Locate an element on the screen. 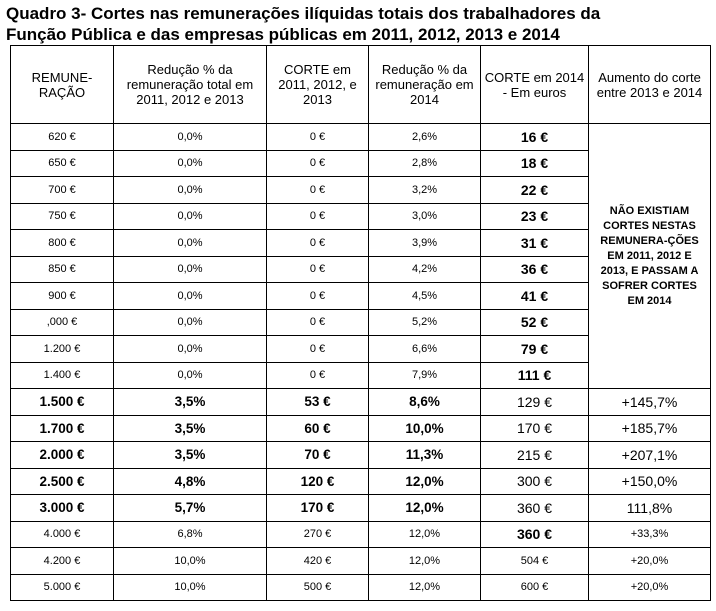 The height and width of the screenshot is (611, 716). table-row: 1.700 € 3,5% 60 € 10,0% 170 € +185,7% is located at coordinates (360, 428).